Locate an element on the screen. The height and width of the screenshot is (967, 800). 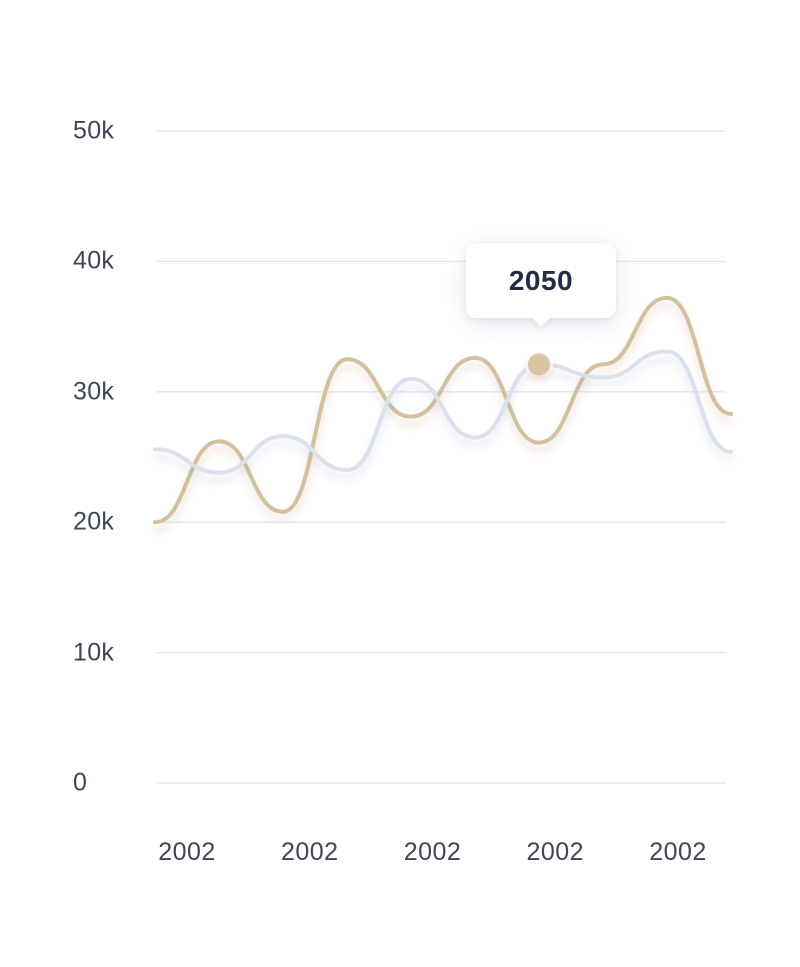
y-tick-label-40k: 40k is located at coordinates (94, 260).